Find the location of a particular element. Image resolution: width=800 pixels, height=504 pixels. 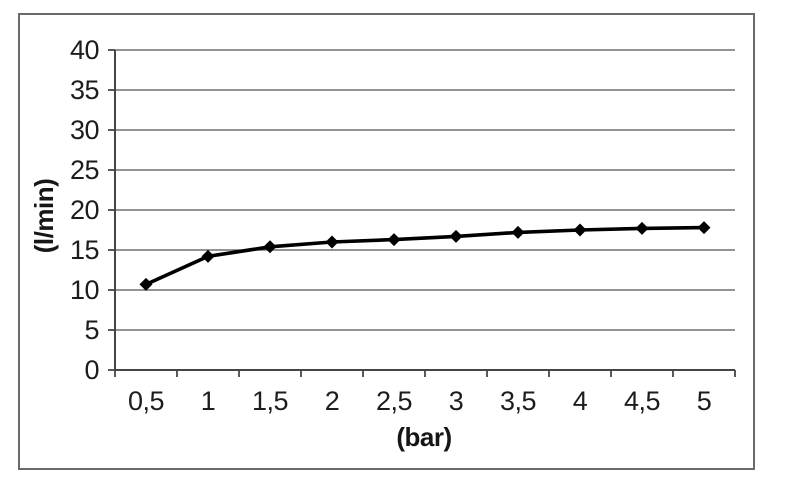

x-tick-label: 5 is located at coordinates (704, 401).